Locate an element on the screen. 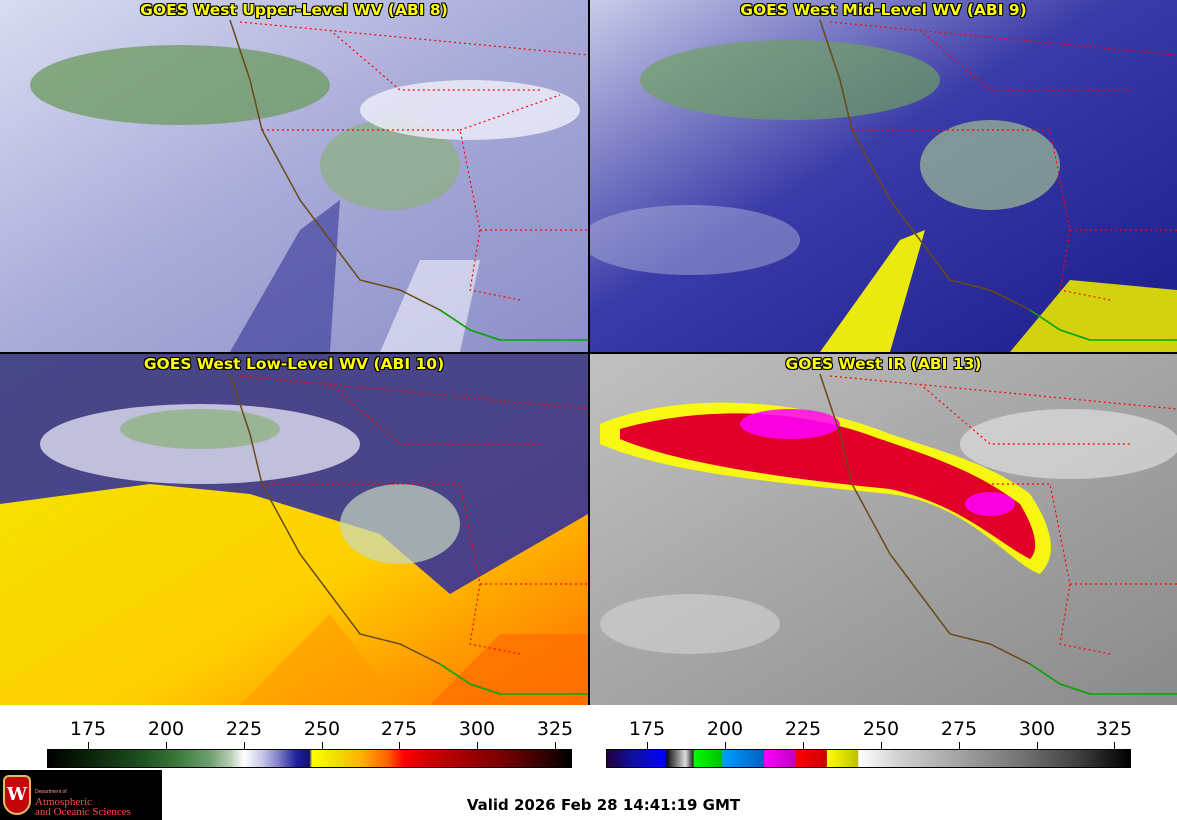 The image size is (1177, 820). panel-title: GOES West Upper-Level WV (ABI 8) is located at coordinates (294, 10).